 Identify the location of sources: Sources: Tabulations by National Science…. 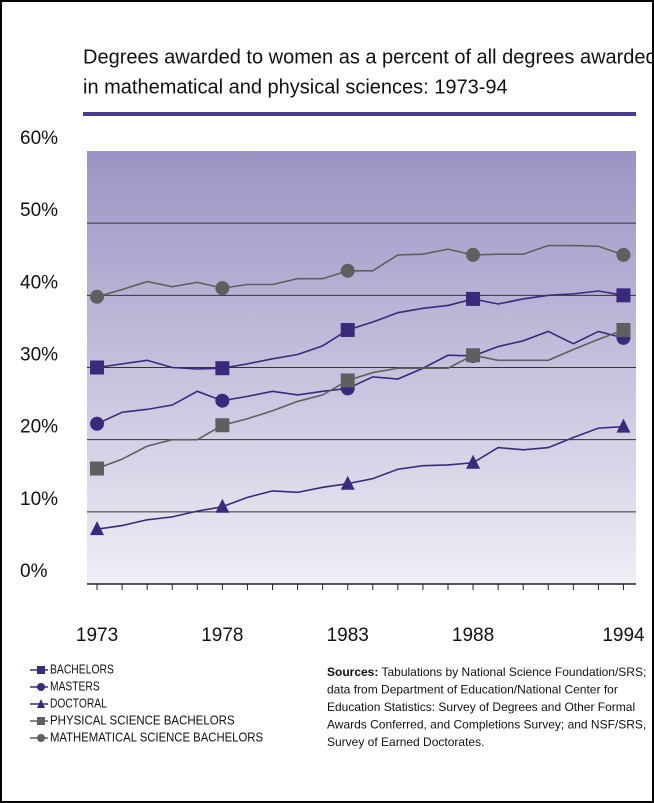
(486, 672).